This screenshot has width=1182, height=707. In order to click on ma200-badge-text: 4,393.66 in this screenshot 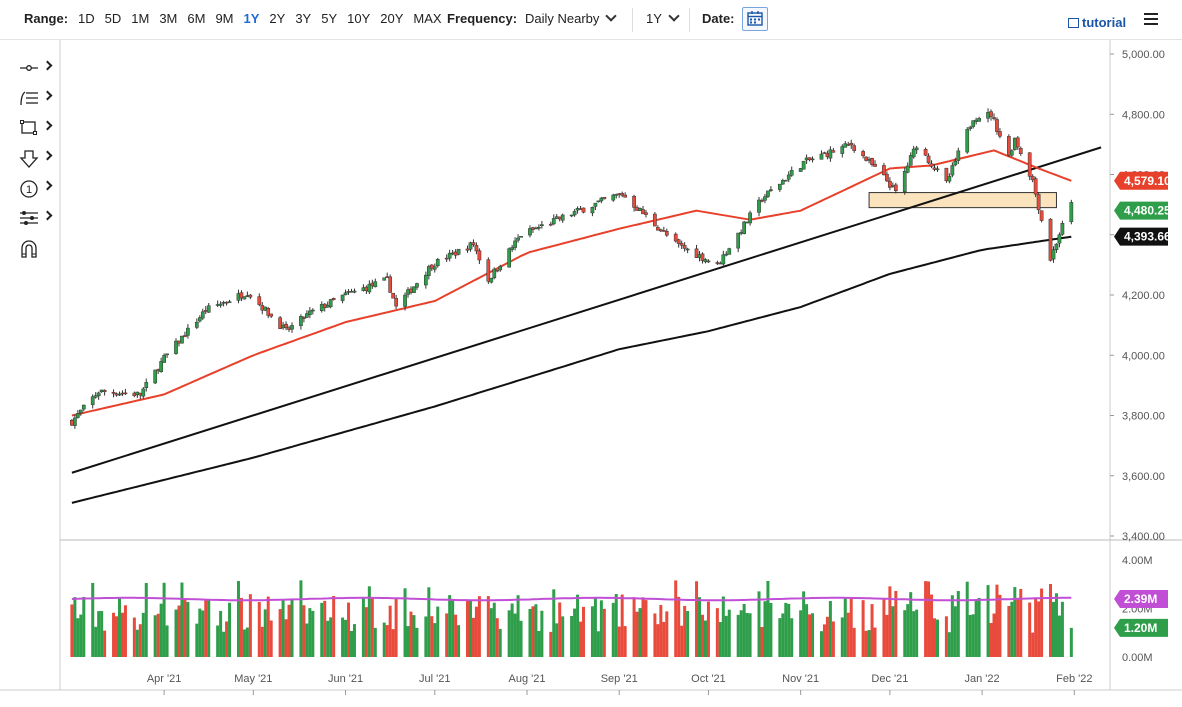, I will do `click(1147, 237)`.